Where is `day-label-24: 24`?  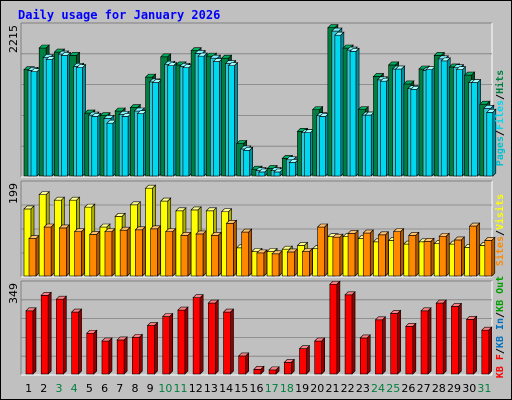
day-label-24: 24 is located at coordinates (378, 388).